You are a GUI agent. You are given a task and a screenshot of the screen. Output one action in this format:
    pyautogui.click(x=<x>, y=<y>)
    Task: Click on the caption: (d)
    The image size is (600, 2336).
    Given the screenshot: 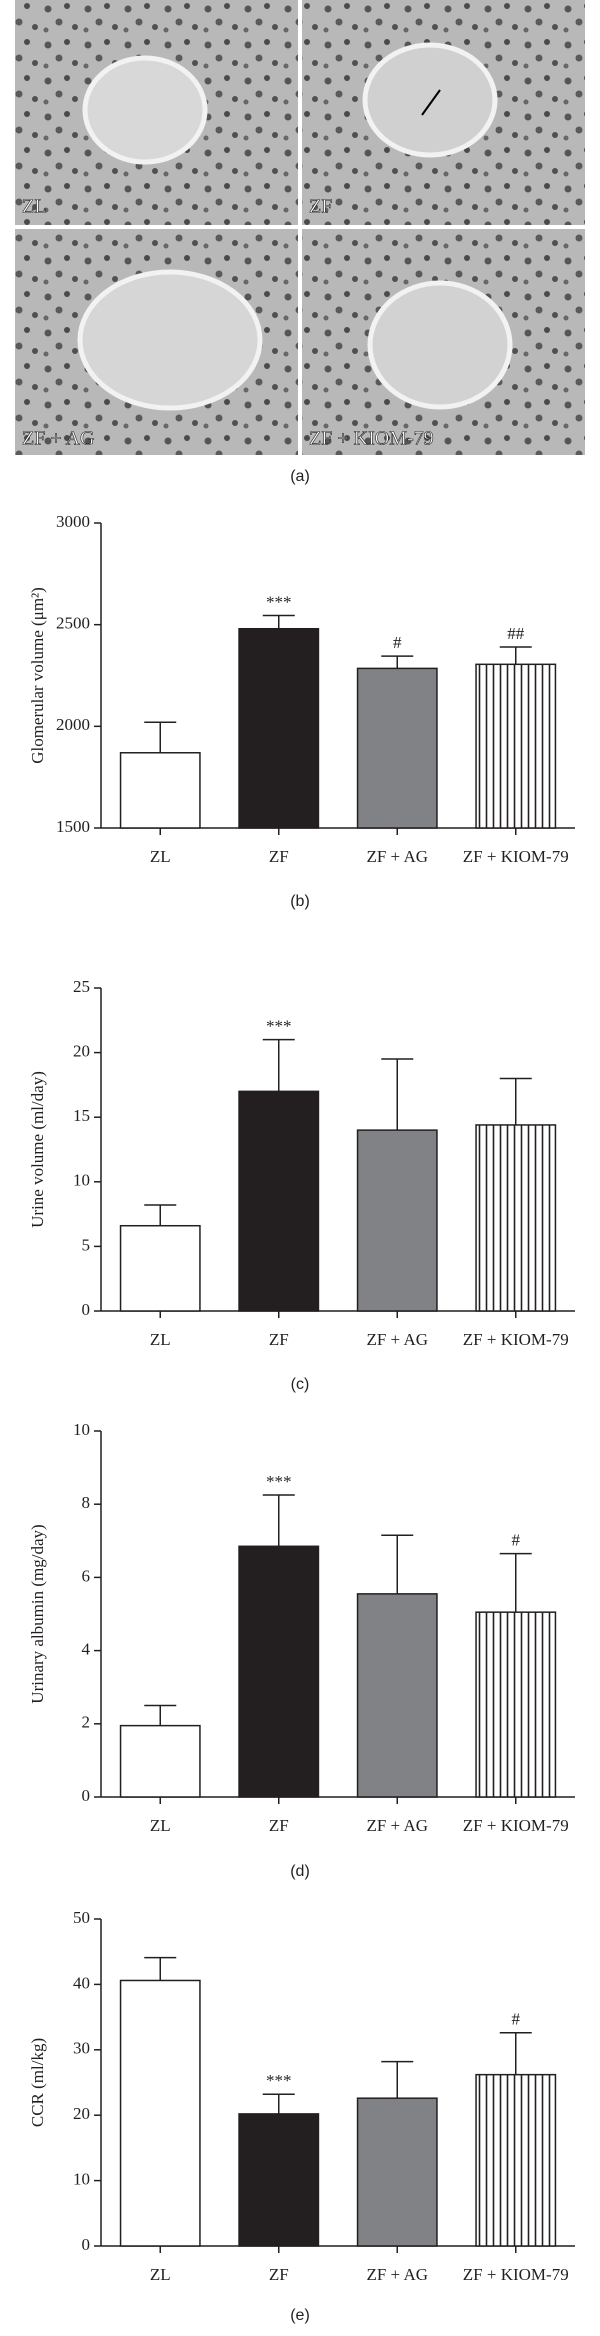 What is the action you would take?
    pyautogui.click(x=300, y=1871)
    